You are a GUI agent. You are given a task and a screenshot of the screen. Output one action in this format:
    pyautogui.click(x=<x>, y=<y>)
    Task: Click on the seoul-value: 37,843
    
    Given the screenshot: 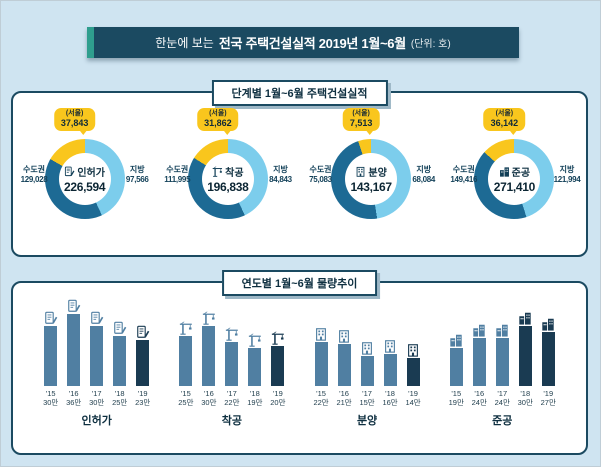 What is the action you would take?
    pyautogui.click(x=74, y=123)
    